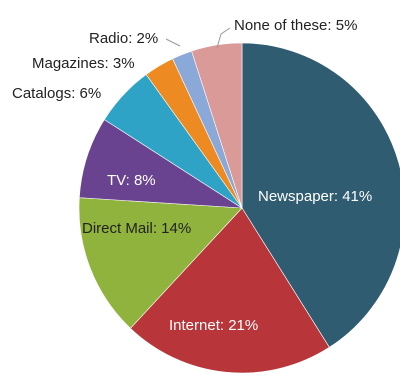 The image size is (400, 373). What do you see at coordinates (217, 125) in the screenshot?
I see `pie-slice-none-of-these` at bounding box center [217, 125].